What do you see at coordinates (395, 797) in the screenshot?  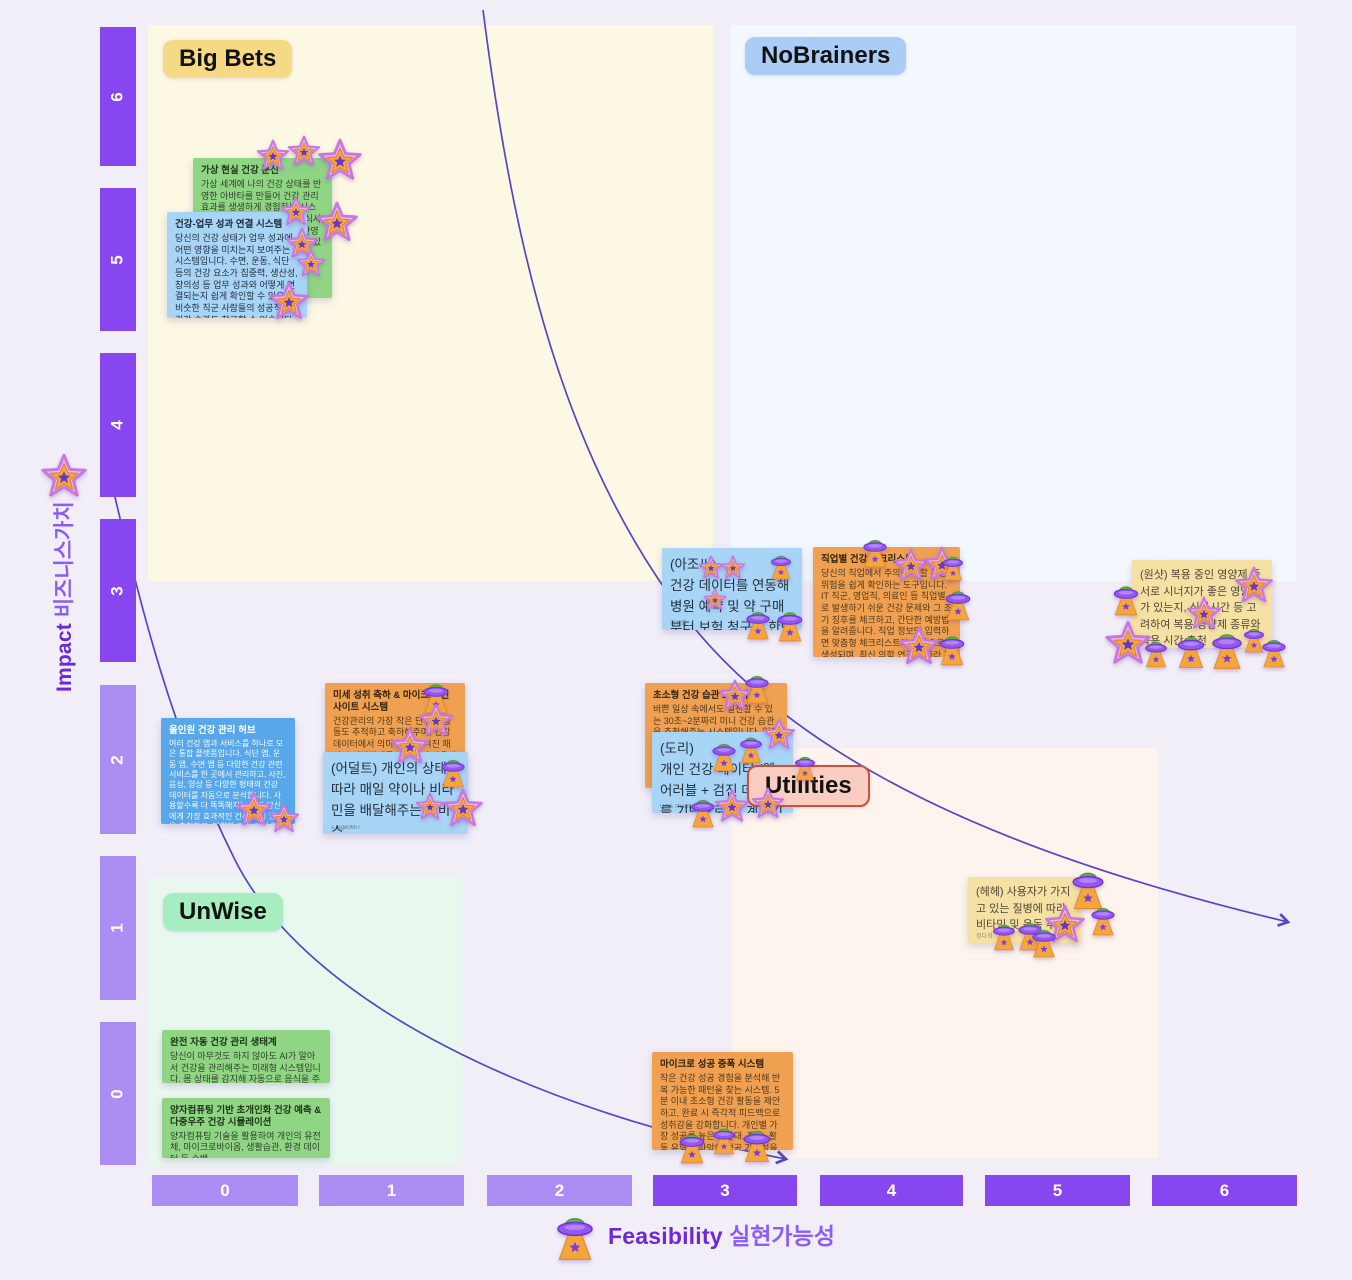 I see `note-body: (어덜트) 개인의 상태에 따라 매일 약이나 비타민을 배달해주는 서비스` at bounding box center [395, 797].